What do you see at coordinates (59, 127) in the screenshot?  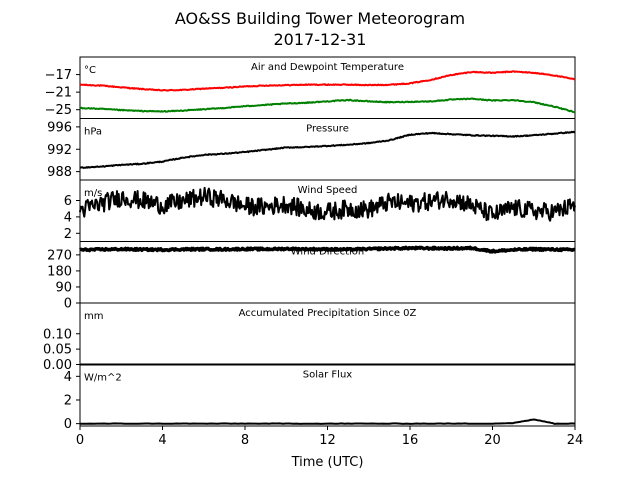 I see `ytick-label: 996` at bounding box center [59, 127].